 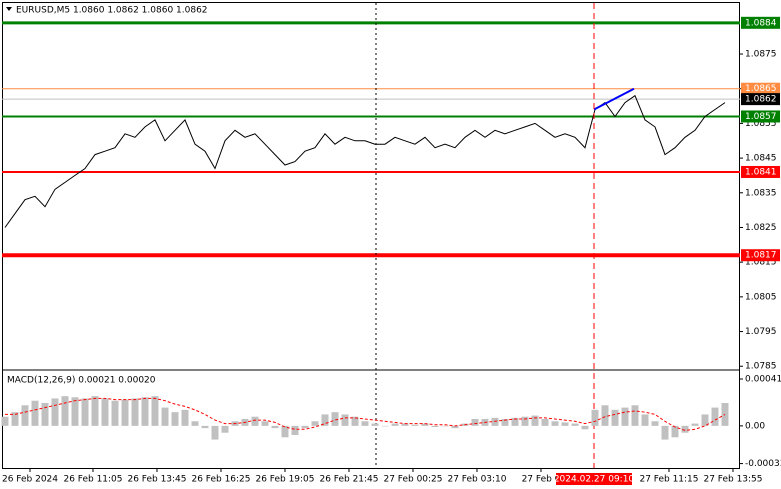 I want to click on time-tag-label: 2024.02.27 09:10, so click(x=594, y=480).